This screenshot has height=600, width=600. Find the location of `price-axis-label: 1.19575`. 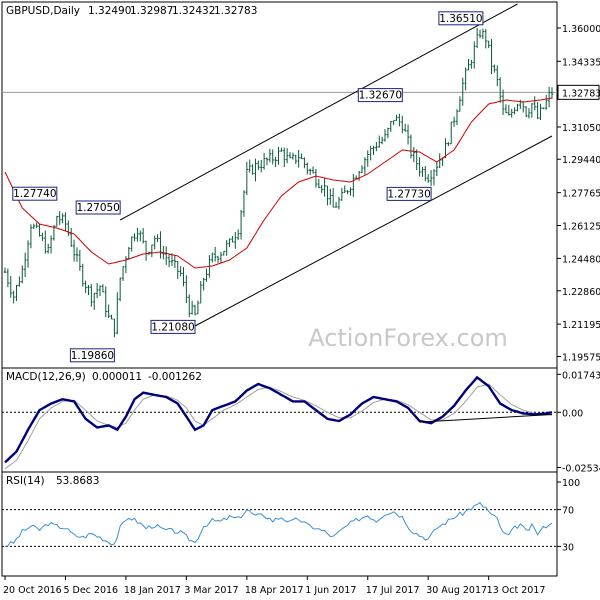

price-axis-label: 1.19575 is located at coordinates (581, 358).